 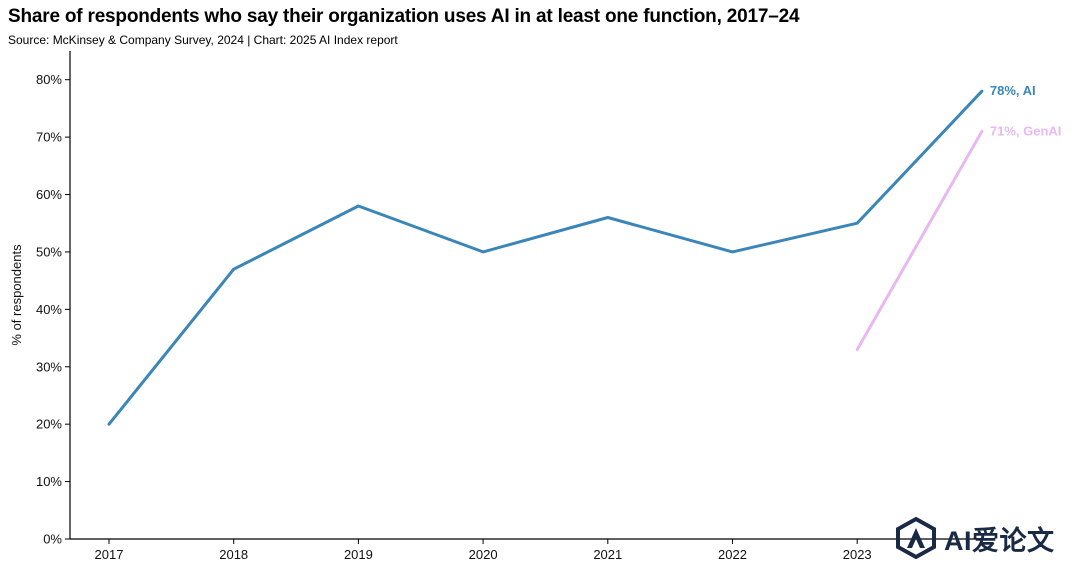 What do you see at coordinates (49, 194) in the screenshot?
I see `y-tick-label: 60%` at bounding box center [49, 194].